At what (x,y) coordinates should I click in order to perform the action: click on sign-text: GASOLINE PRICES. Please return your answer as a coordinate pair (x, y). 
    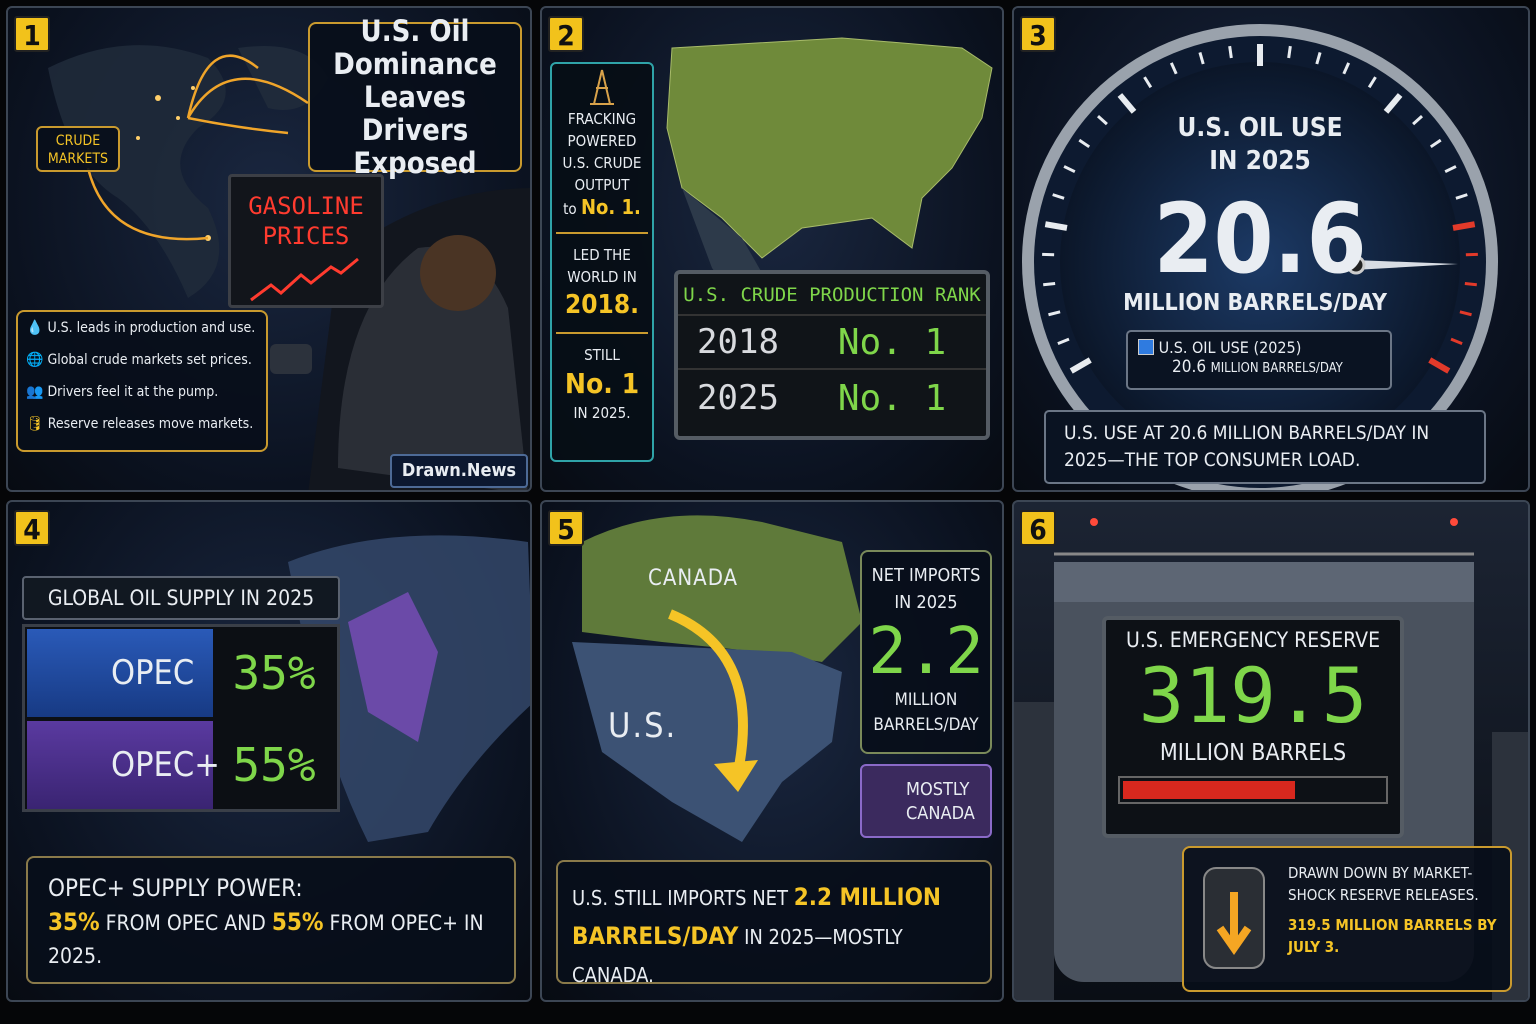
    Looking at the image, I should click on (306, 221).